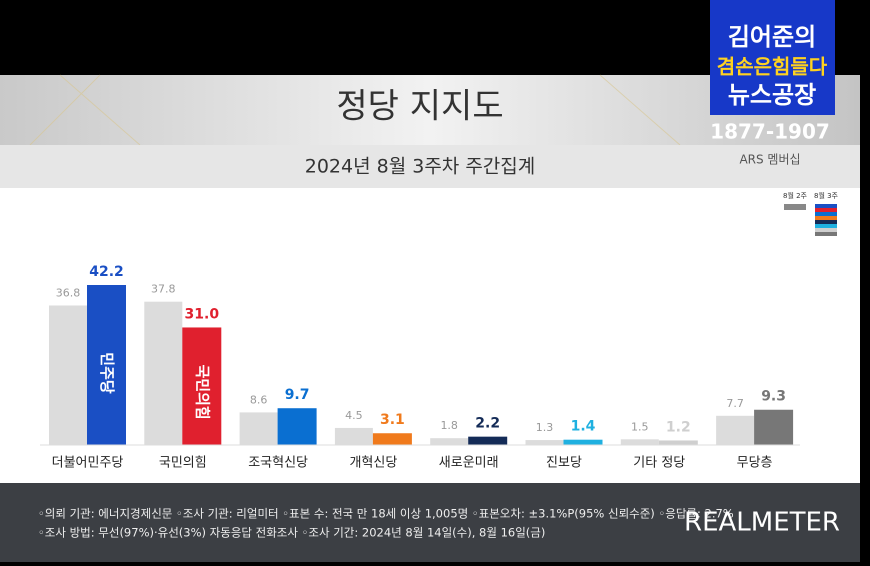 The image size is (870, 566). What do you see at coordinates (545, 427) in the screenshot?
I see `value-label: 1.3` at bounding box center [545, 427].